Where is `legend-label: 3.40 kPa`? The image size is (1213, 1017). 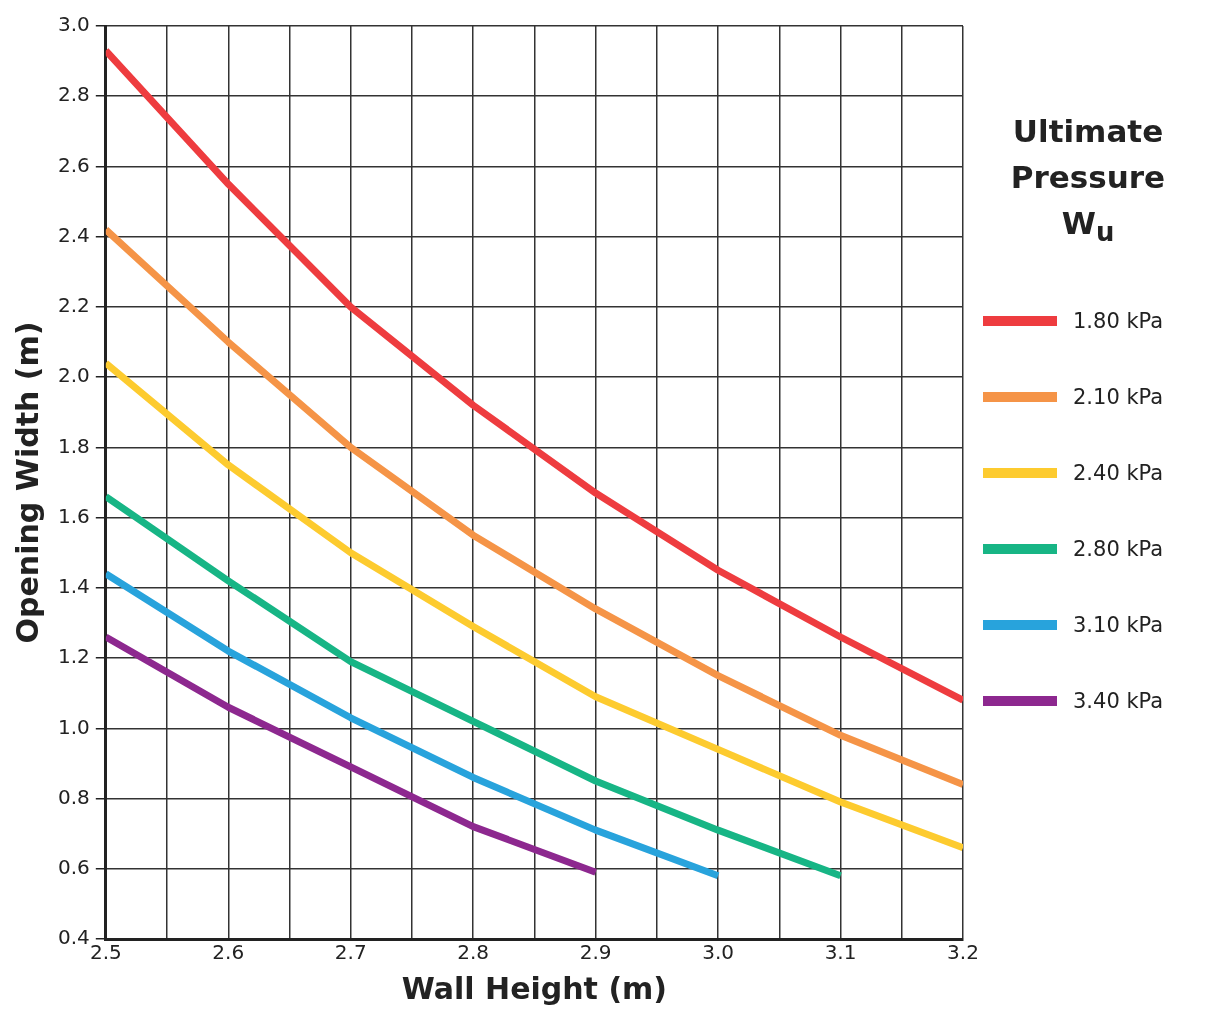
legend-label: 3.40 kPa is located at coordinates (1118, 701).